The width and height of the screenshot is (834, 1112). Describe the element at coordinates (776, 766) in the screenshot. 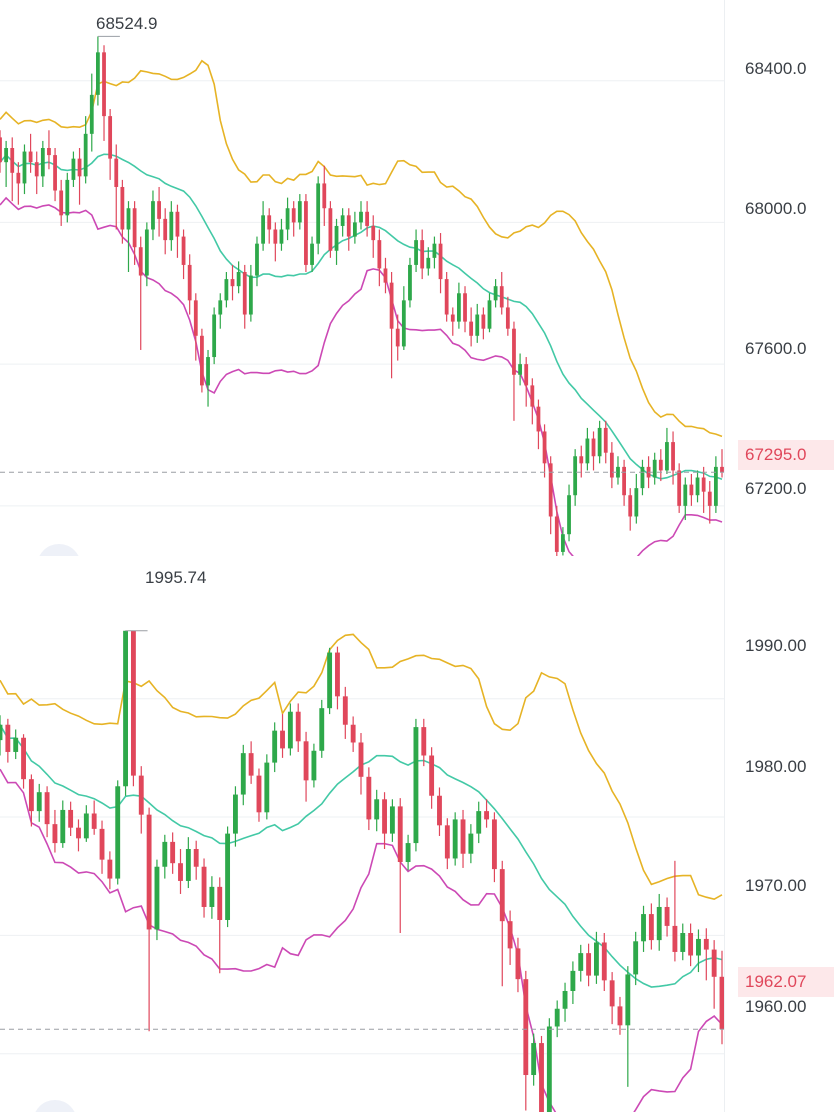

I see `y-tick-label: 1980.00` at that location.